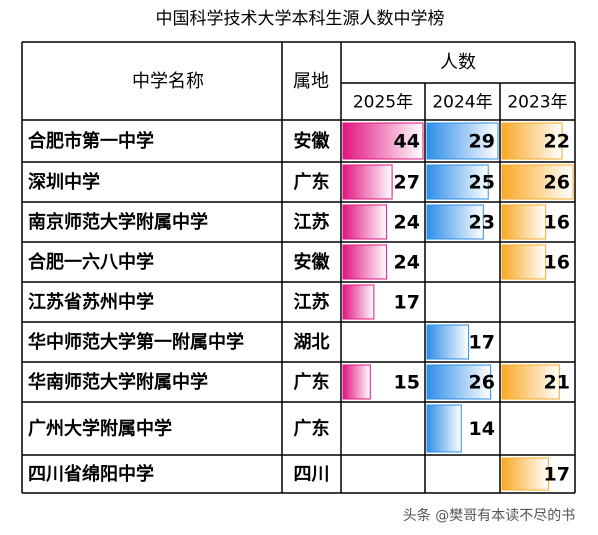 The height and width of the screenshot is (535, 598). I want to click on header-group: 人数, so click(458, 62).